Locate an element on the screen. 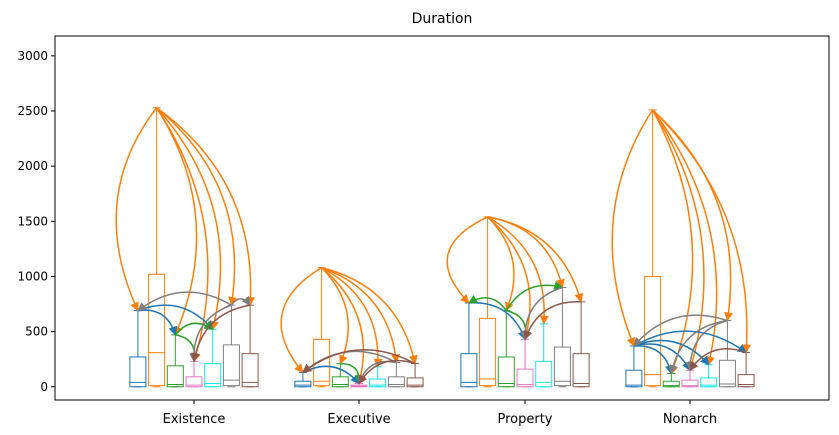 This screenshot has height=435, width=839. y-axis: 0 500 1000 1500 2000 2500 3000 is located at coordinates (36, 221).